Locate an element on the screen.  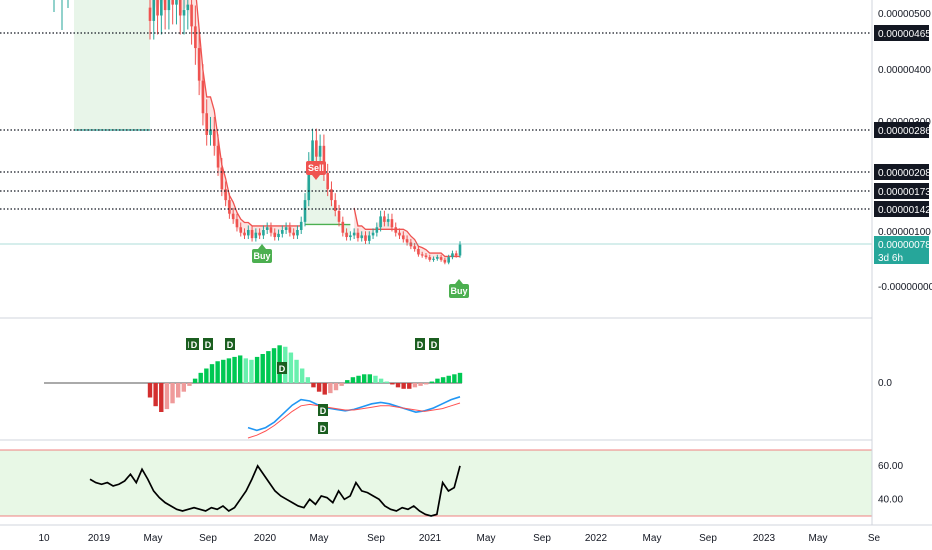
x-tick-2: May is located at coordinates (153, 538).